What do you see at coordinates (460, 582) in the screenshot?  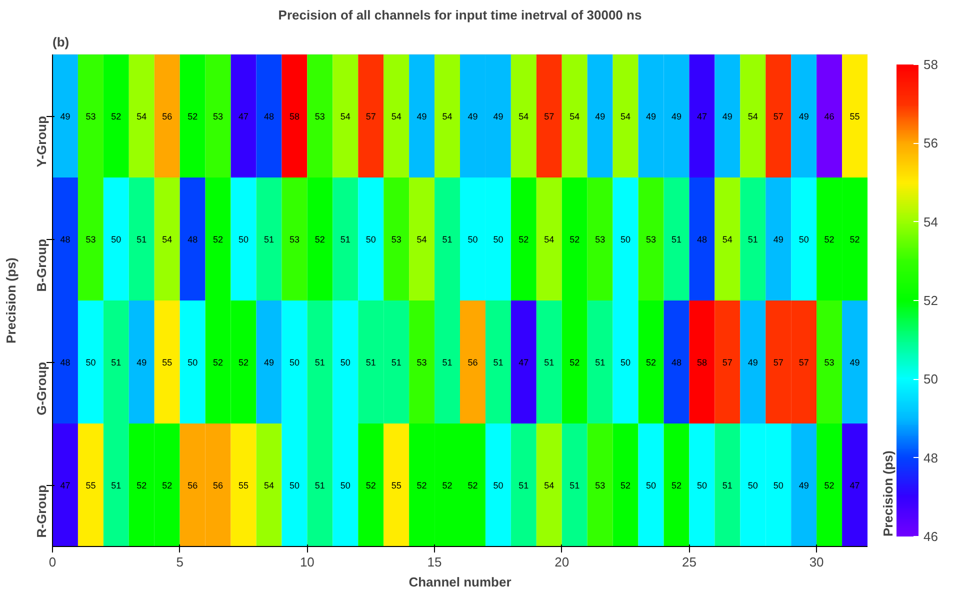 I see `x-axis-title: Channel number` at bounding box center [460, 582].